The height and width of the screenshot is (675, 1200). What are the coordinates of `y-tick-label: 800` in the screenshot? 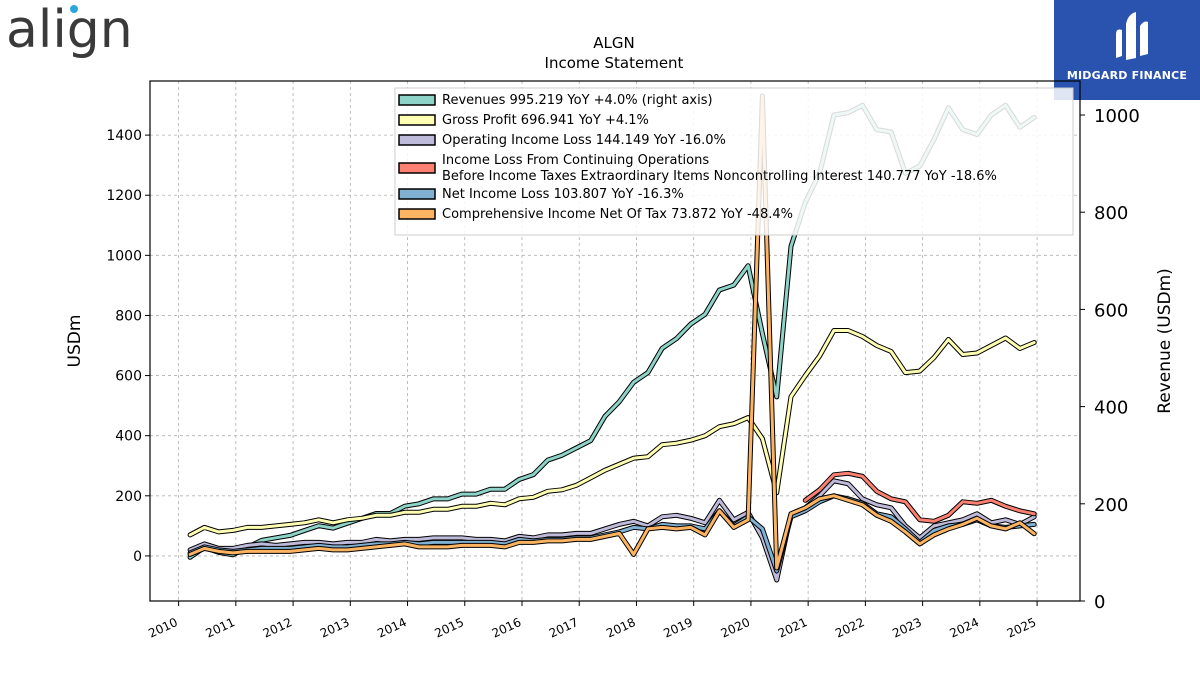 It's located at (128, 316).